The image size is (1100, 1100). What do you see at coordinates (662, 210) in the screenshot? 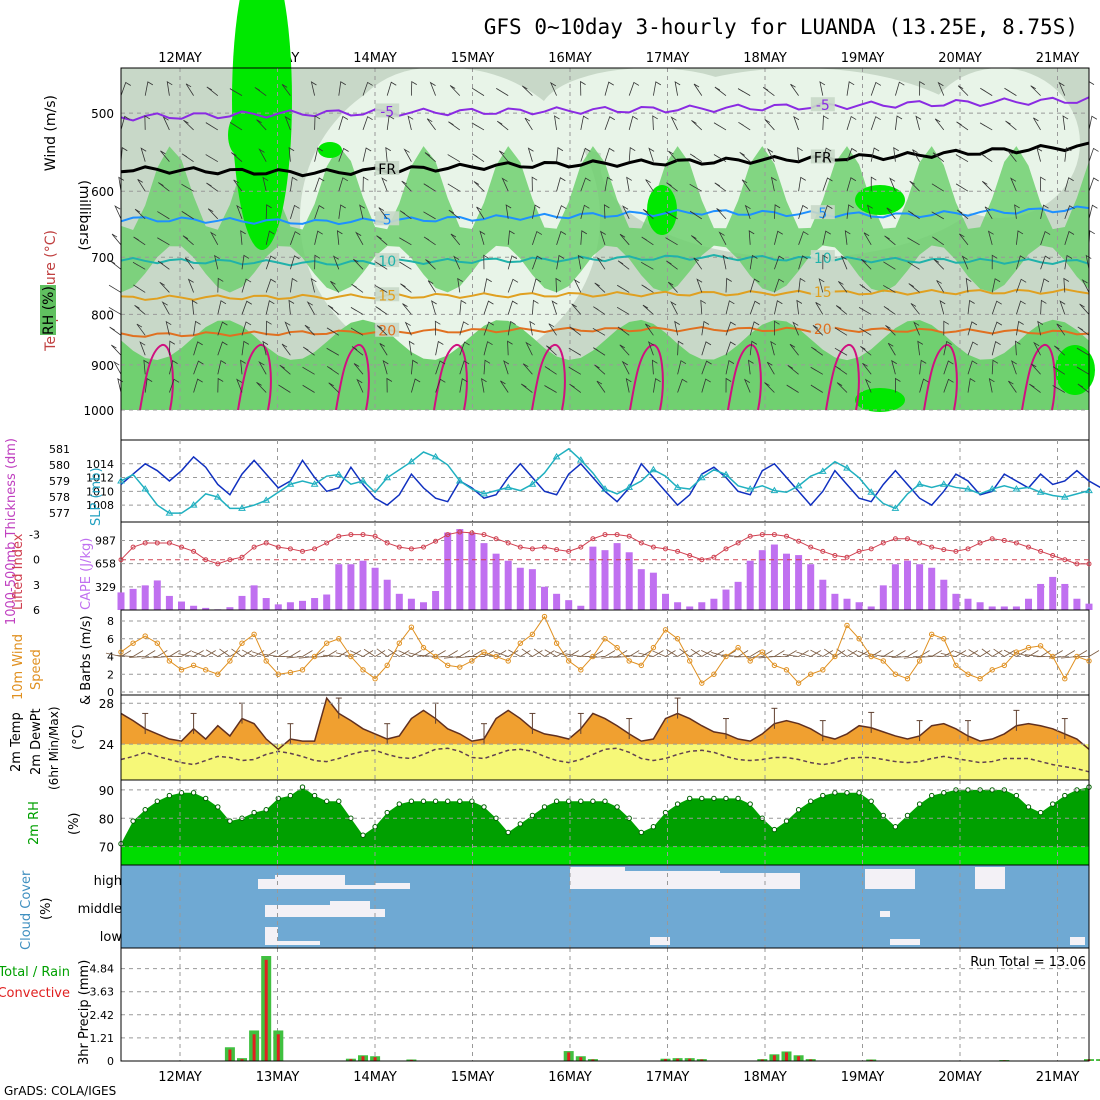
I see `rh-high-patch` at bounding box center [662, 210].